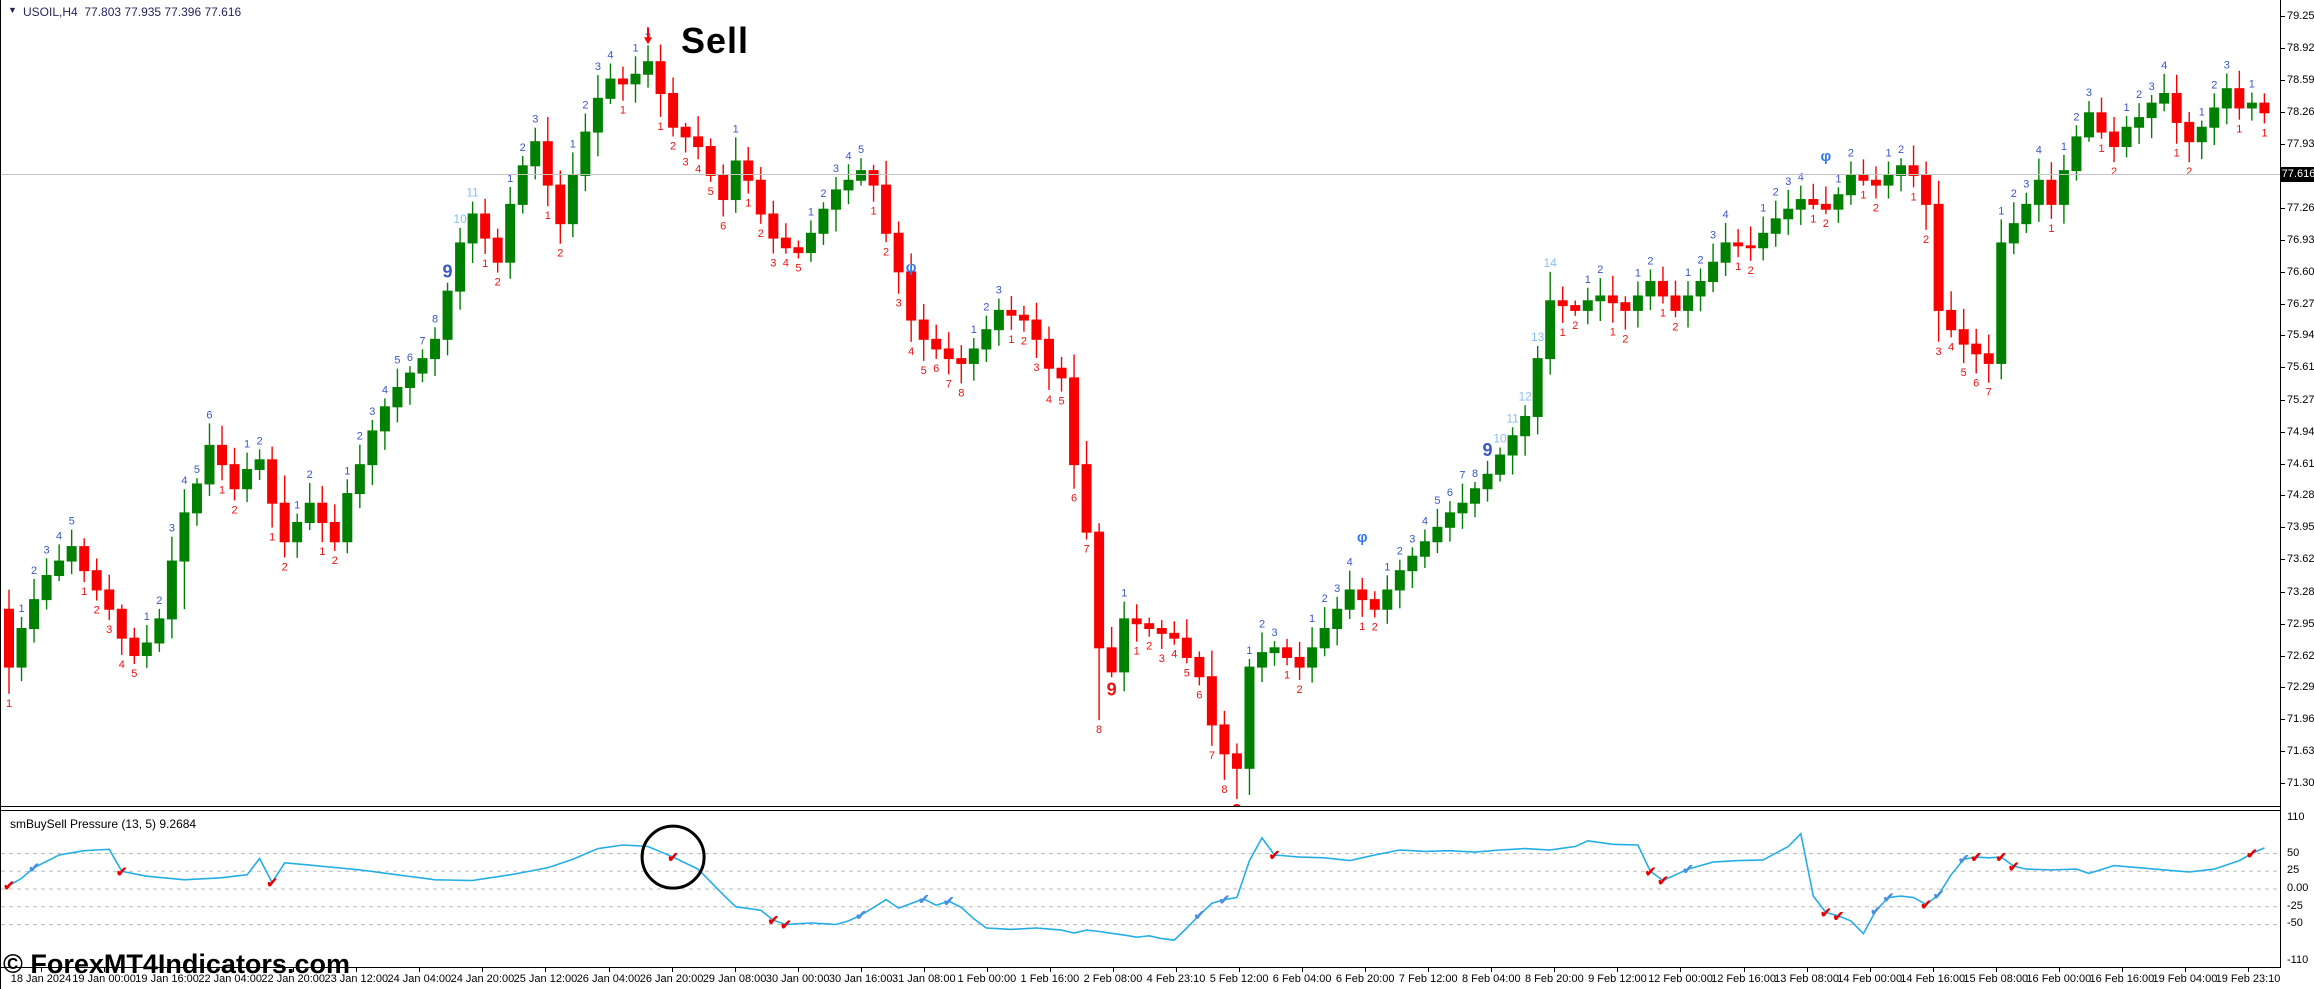 This screenshot has height=989, width=2314. What do you see at coordinates (12, 10) in the screenshot?
I see `symbol-dropdown-icon: ▼` at bounding box center [12, 10].